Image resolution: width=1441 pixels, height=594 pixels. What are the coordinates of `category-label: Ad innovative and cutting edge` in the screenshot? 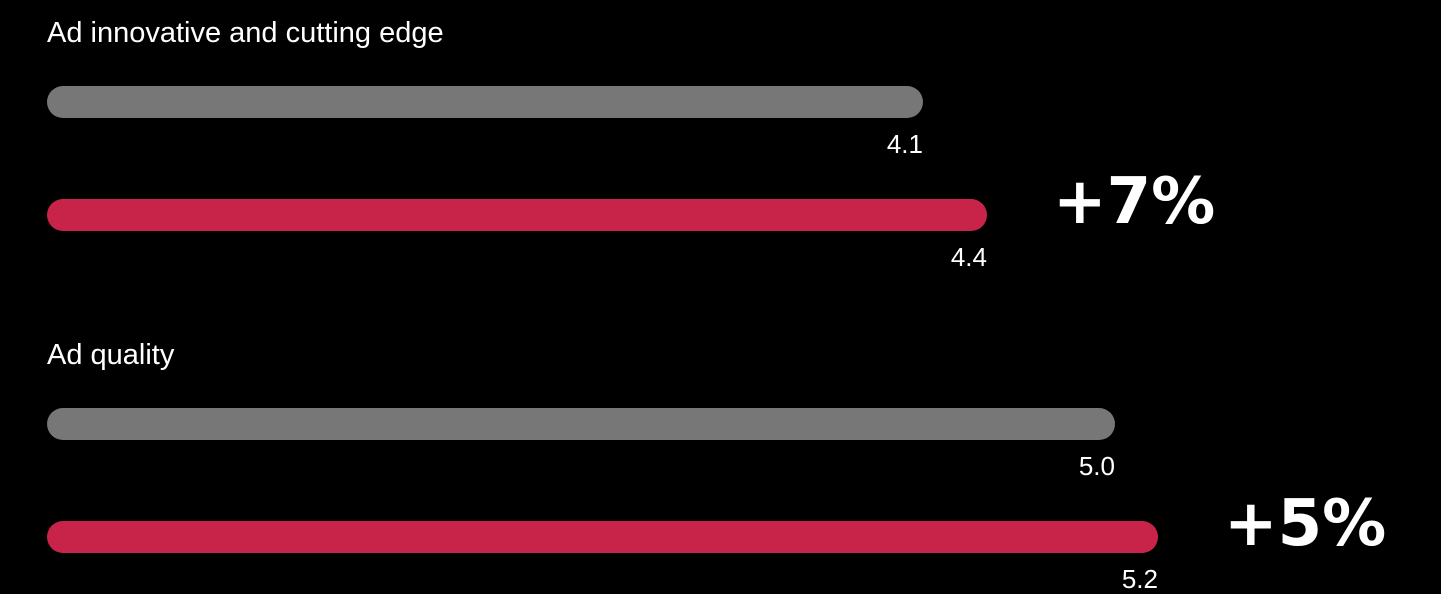 It's located at (245, 33).